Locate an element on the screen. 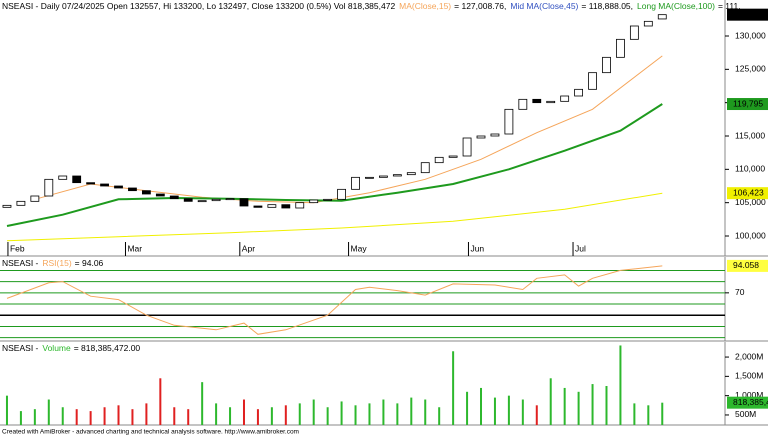 The image size is (768, 437). pane-header: NSEASI - Volume = 818,385,472.00 is located at coordinates (71, 348).